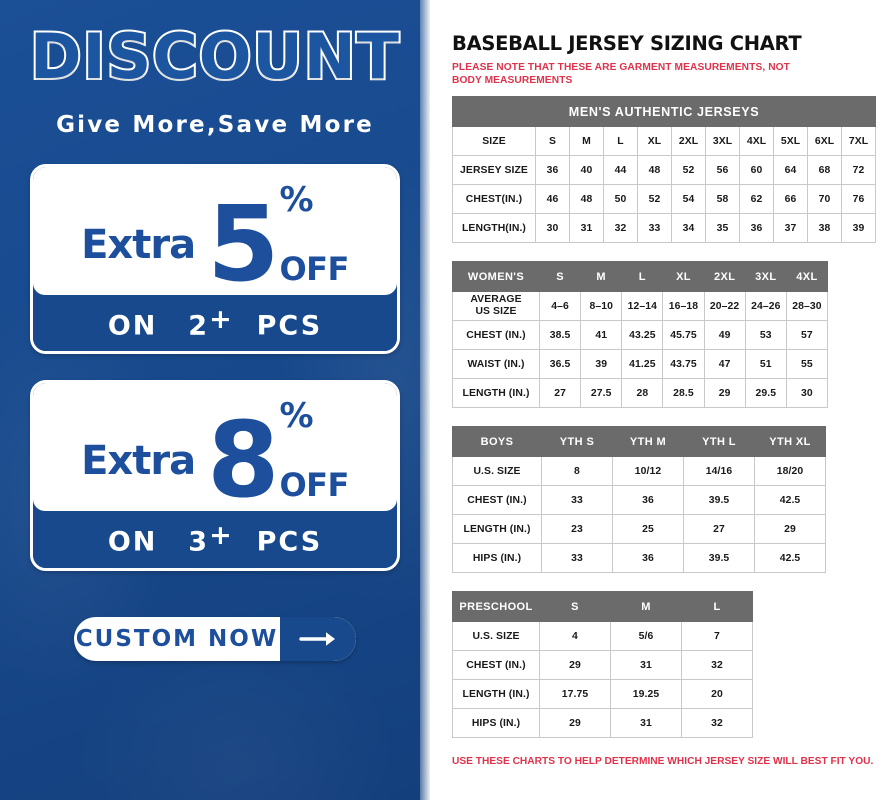 The image size is (888, 800). What do you see at coordinates (494, 170) in the screenshot?
I see `row-label-mens-0: JERSEY SIZE` at bounding box center [494, 170].